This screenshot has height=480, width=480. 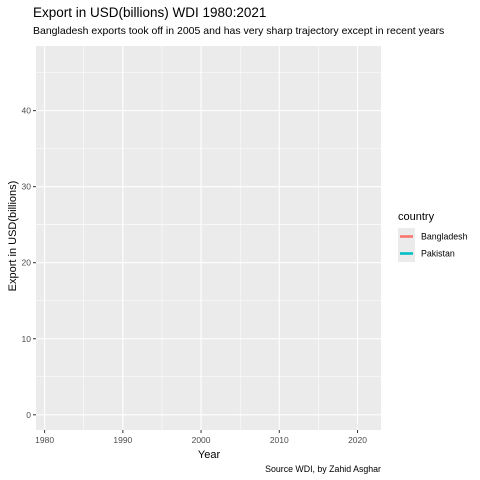 I want to click on x-tick-label: 1990, so click(x=122, y=440).